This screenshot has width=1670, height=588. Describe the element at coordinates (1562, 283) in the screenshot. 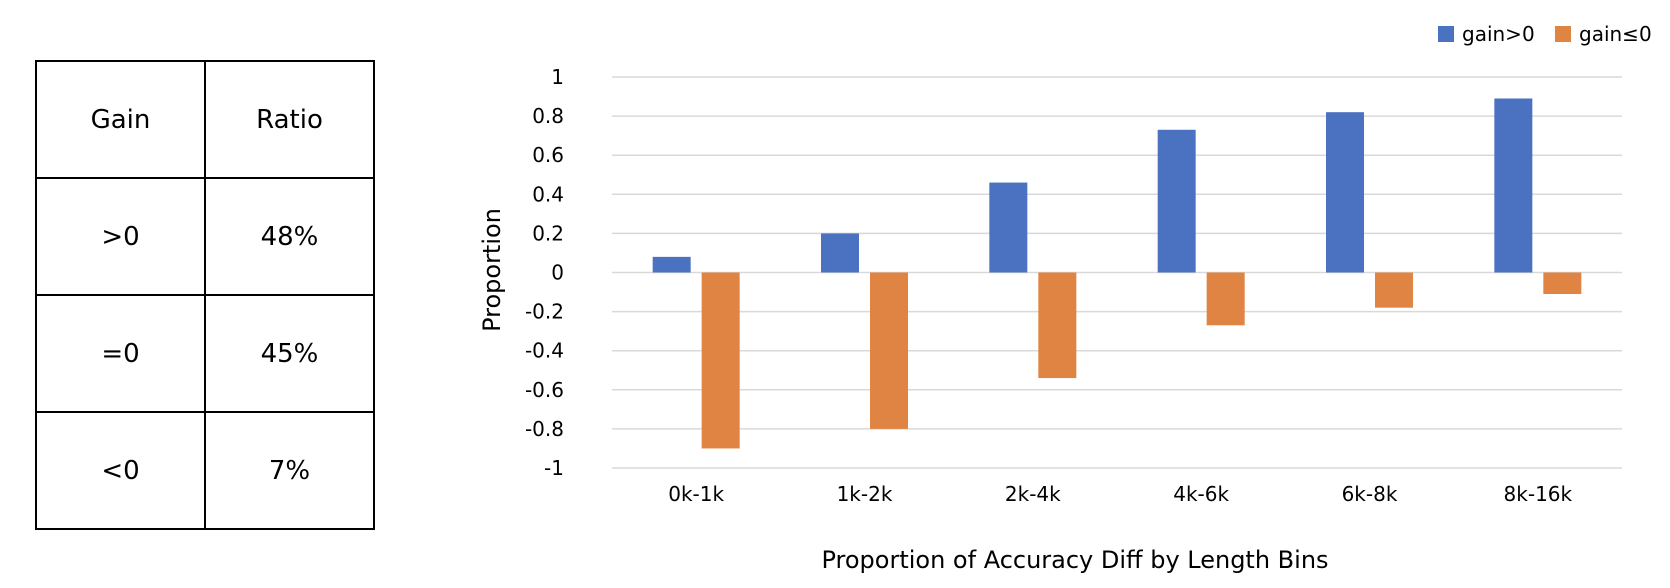

I see `bar-gain-nonpositive-8k-16k` at that location.